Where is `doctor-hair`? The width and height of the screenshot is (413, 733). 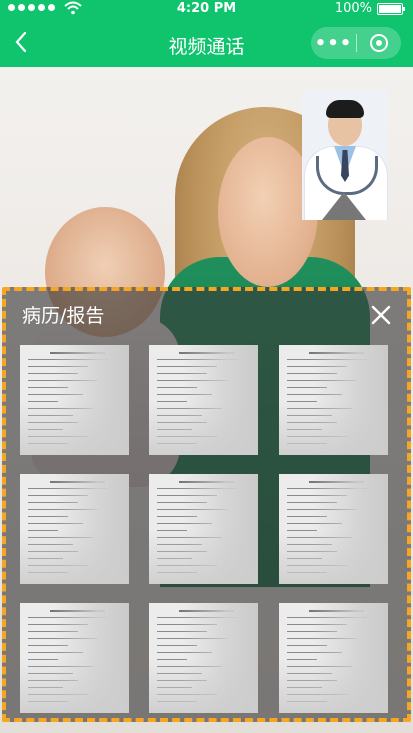
doctor-hair is located at coordinates (345, 109).